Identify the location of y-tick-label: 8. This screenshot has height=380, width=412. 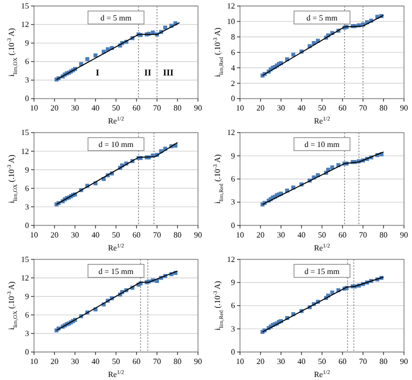
(233, 37).